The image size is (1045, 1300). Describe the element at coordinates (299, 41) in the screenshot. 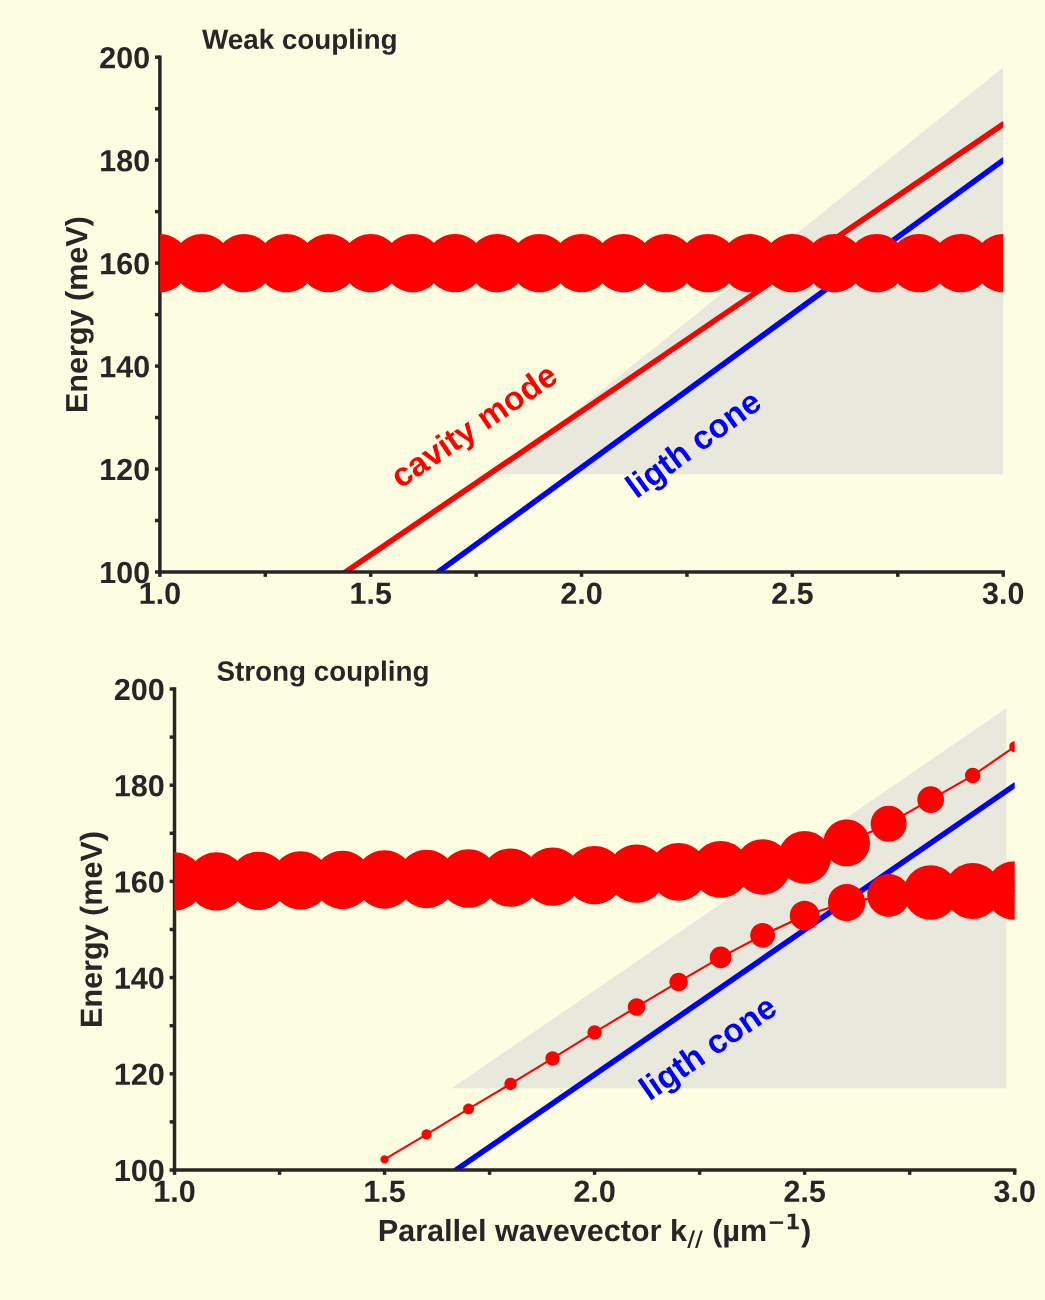

I see `chart-title: Weak coupling` at that location.